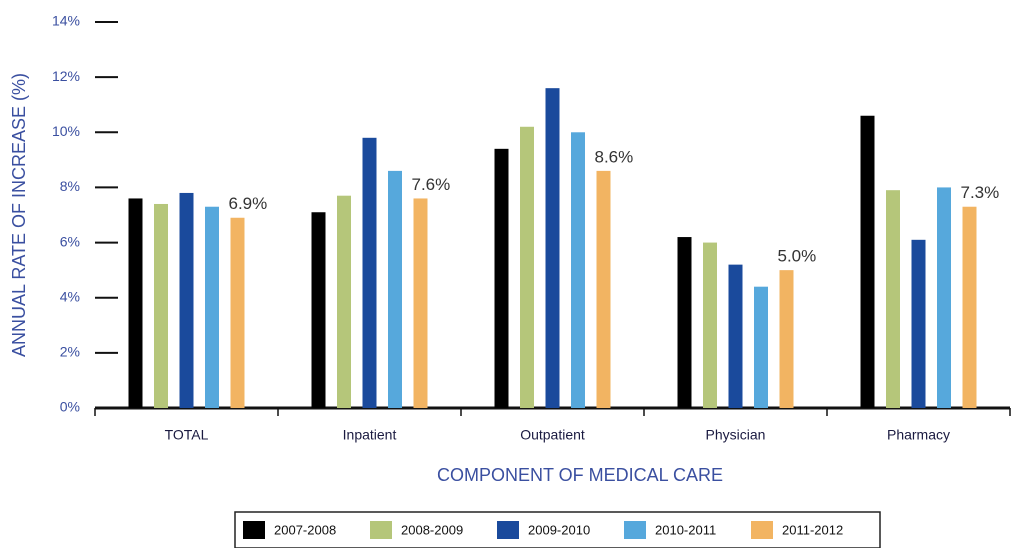 The width and height of the screenshot is (1013, 548). I want to click on value-label: 7.3%, so click(980, 192).